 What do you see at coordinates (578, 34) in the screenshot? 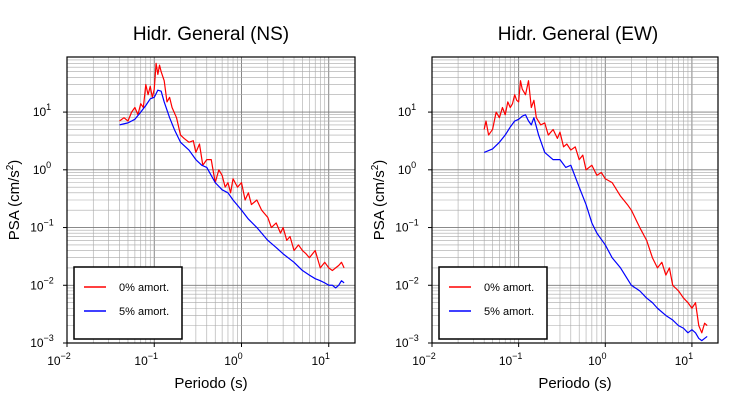
I see `chart-title: Hidr. General (EW)` at bounding box center [578, 34].